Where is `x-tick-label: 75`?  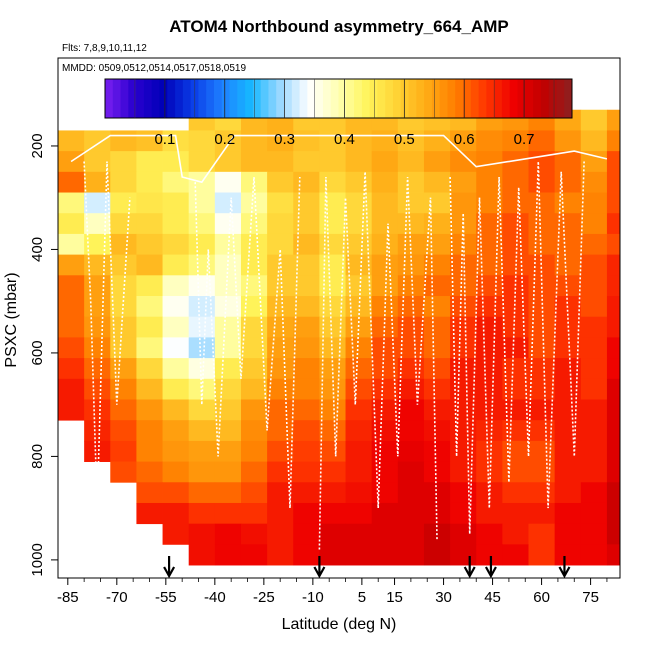
x-tick-label: 75 is located at coordinates (590, 597).